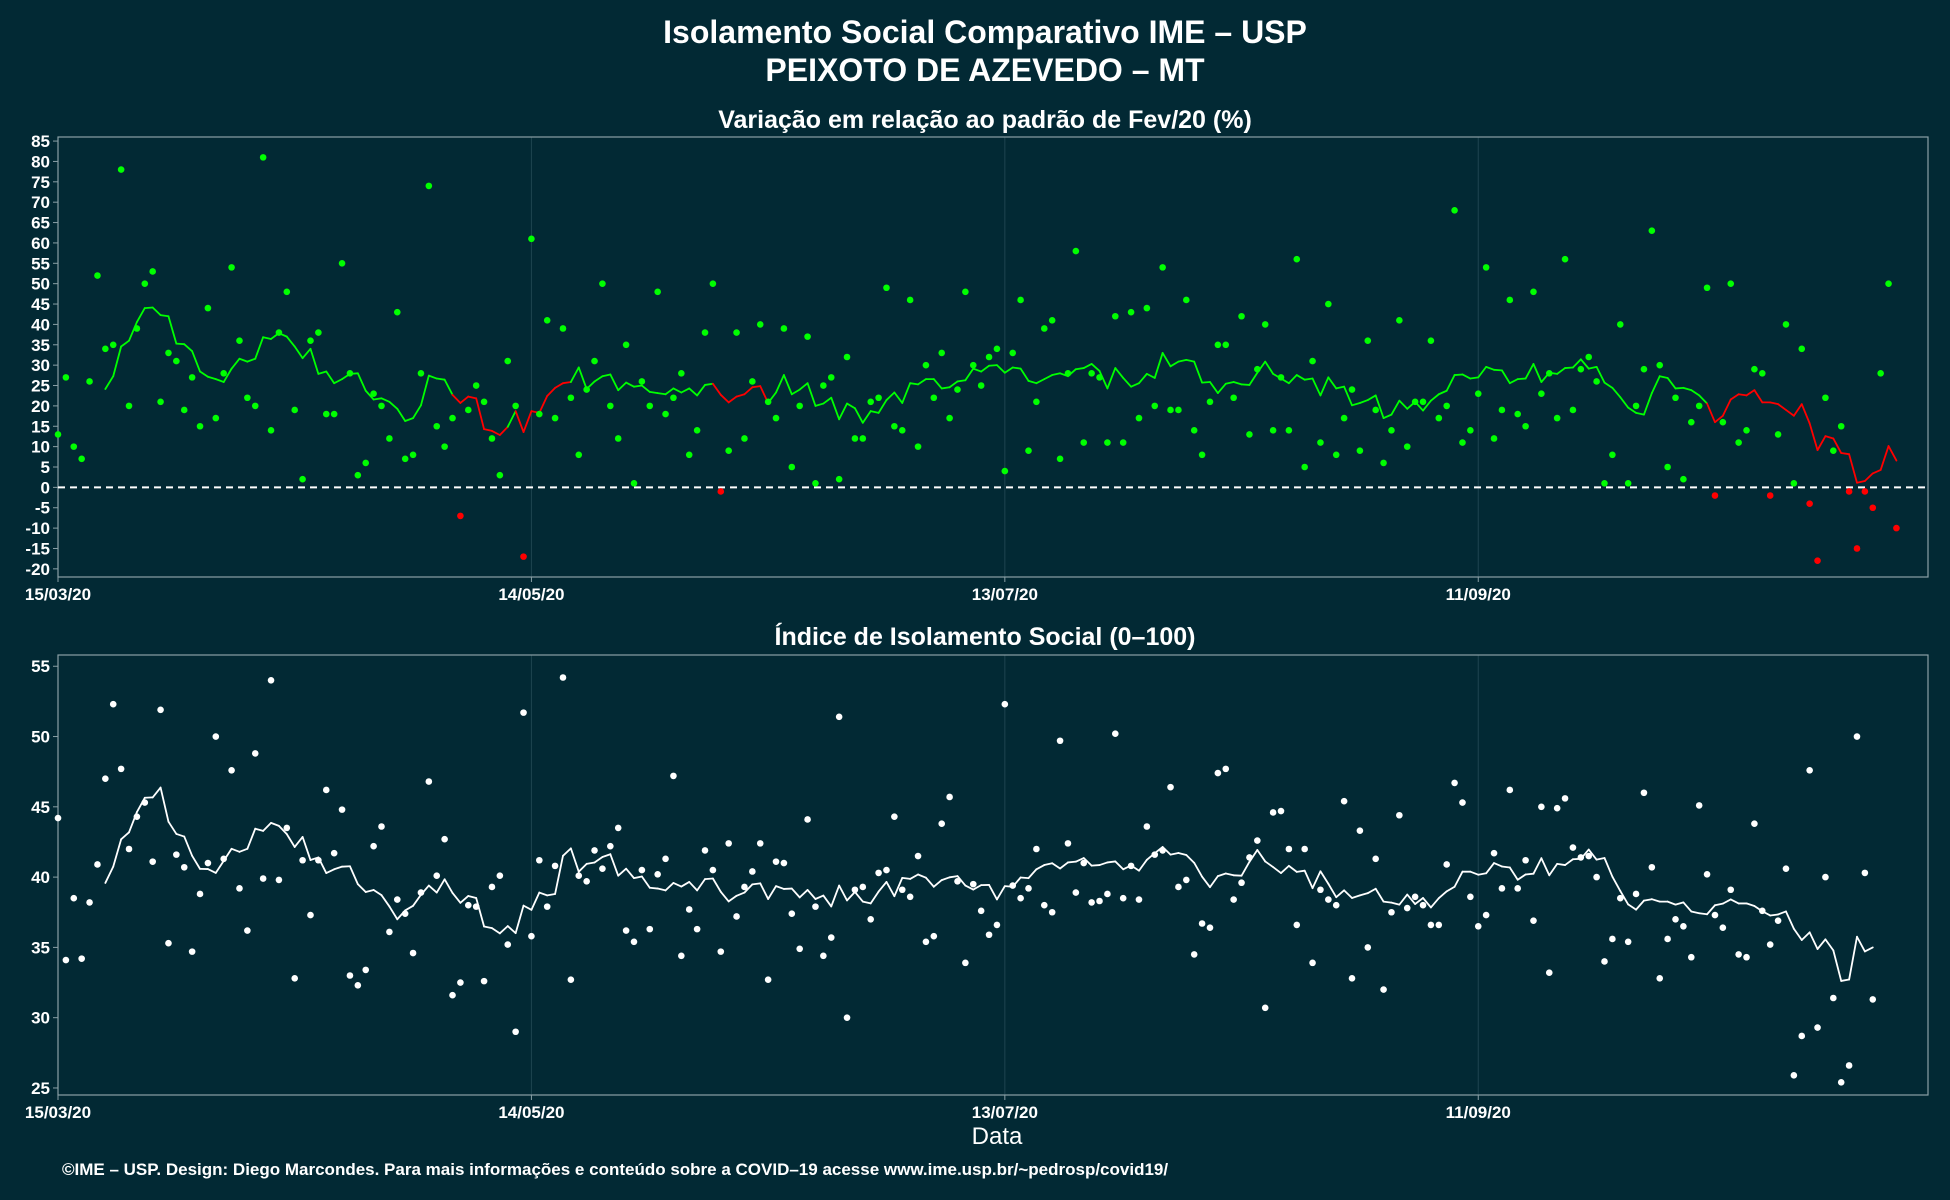 This screenshot has height=1200, width=1950. I want to click on panel1-ytick-label: -5, so click(42, 508).